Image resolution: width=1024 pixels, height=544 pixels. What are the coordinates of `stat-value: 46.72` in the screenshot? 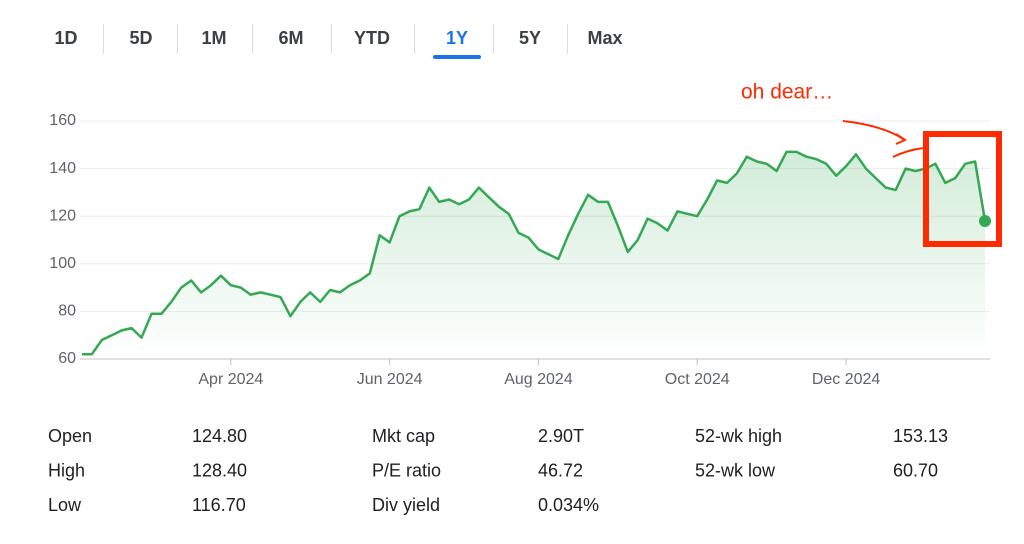 It's located at (560, 470).